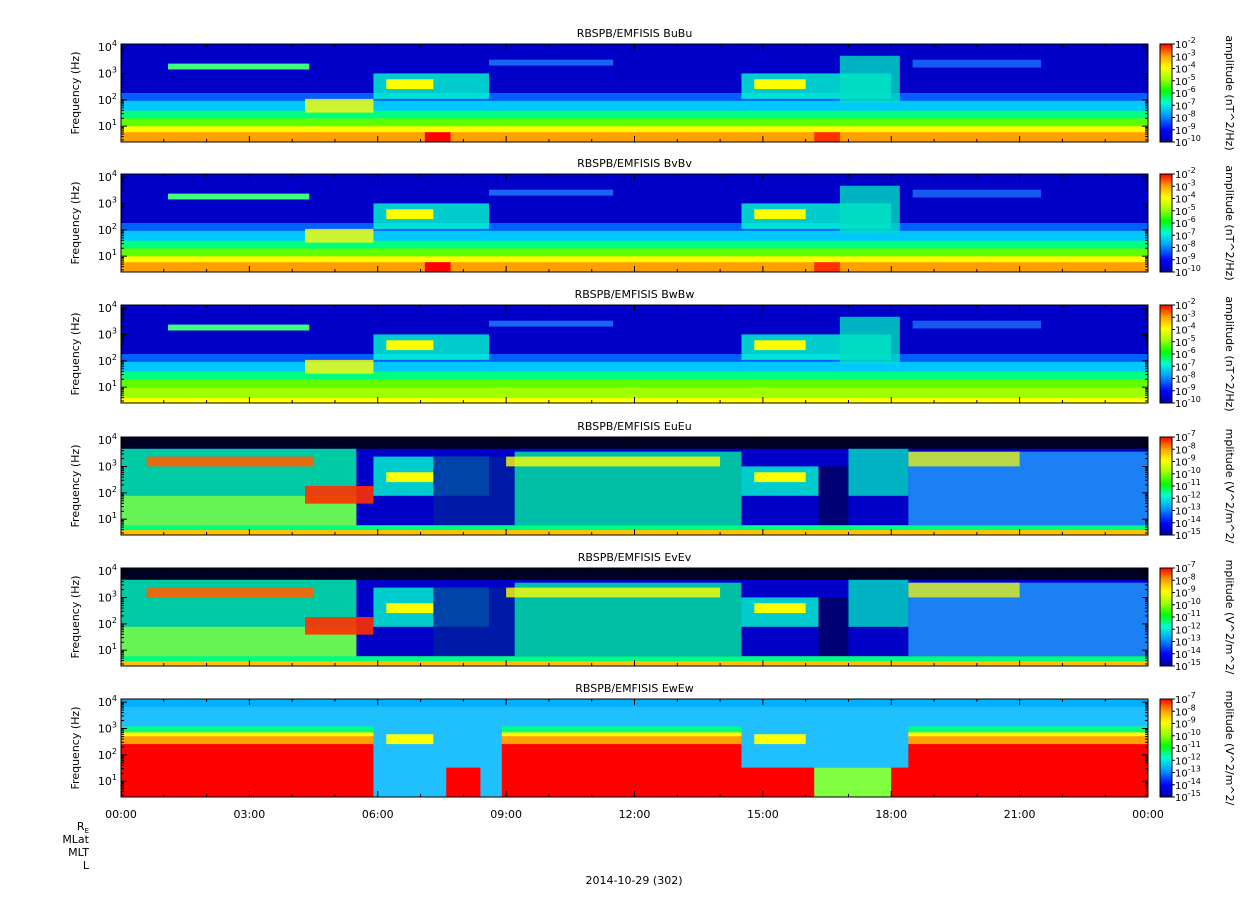  What do you see at coordinates (506, 814) in the screenshot?
I see `x-tick-label: 09:00` at bounding box center [506, 814].